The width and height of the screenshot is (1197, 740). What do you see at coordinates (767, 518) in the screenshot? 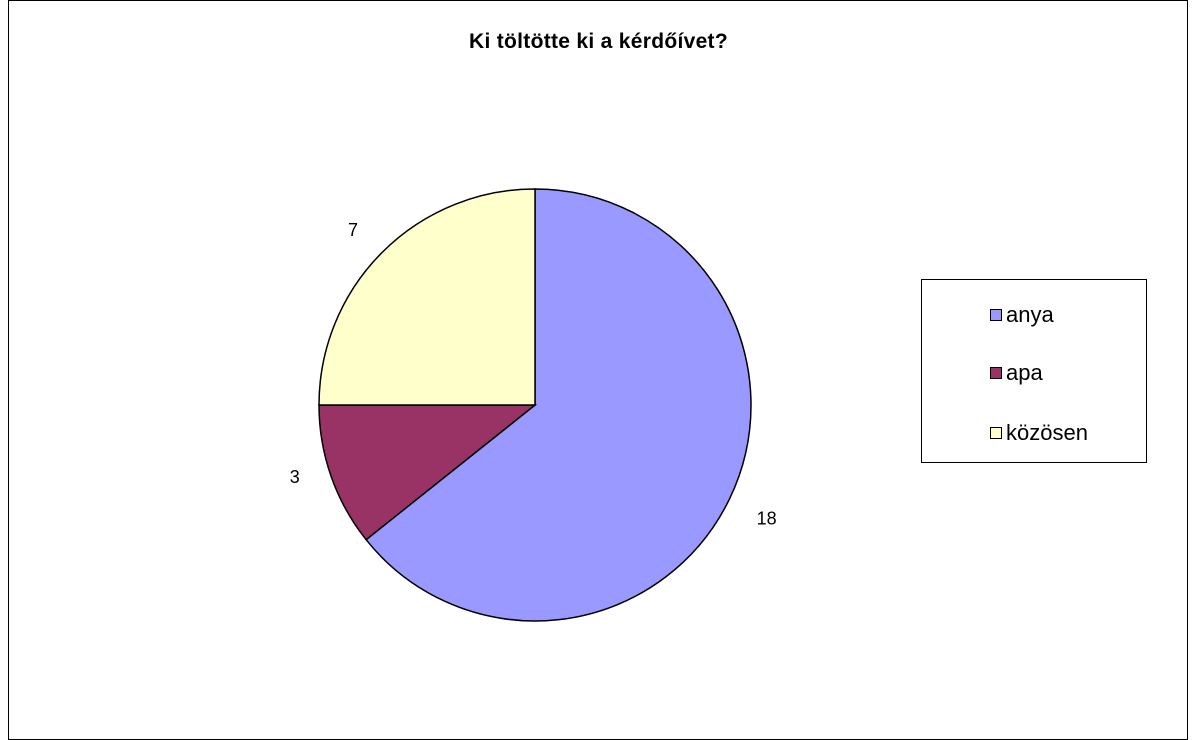
I see `data-label-anya: 18` at bounding box center [767, 518].